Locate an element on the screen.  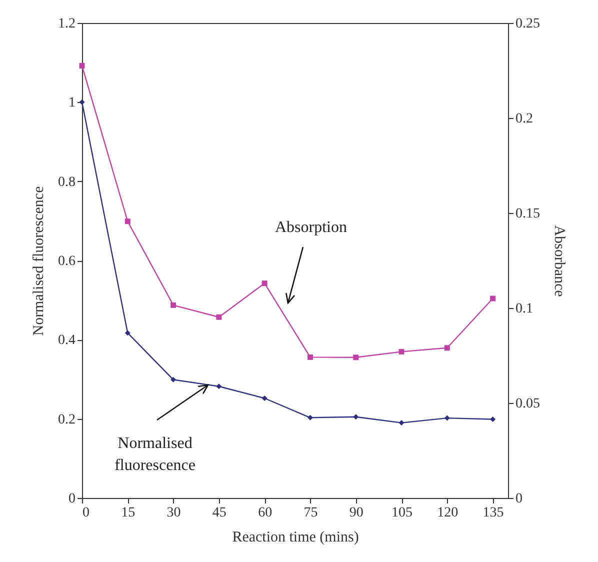
y-tick-label: 1.2 is located at coordinates (67, 24).